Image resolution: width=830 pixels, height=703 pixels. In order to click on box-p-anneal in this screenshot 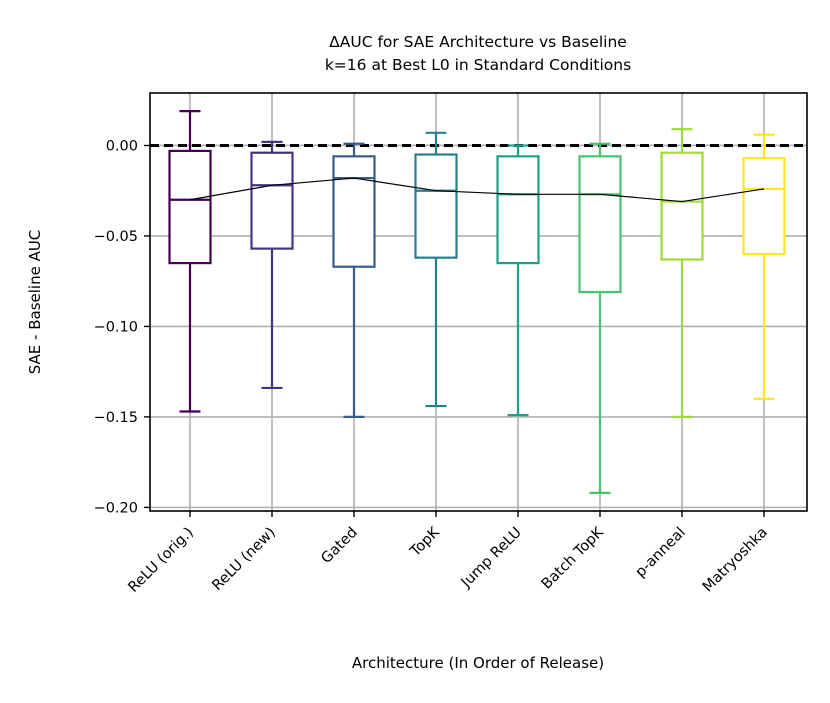, I will do `click(682, 273)`.